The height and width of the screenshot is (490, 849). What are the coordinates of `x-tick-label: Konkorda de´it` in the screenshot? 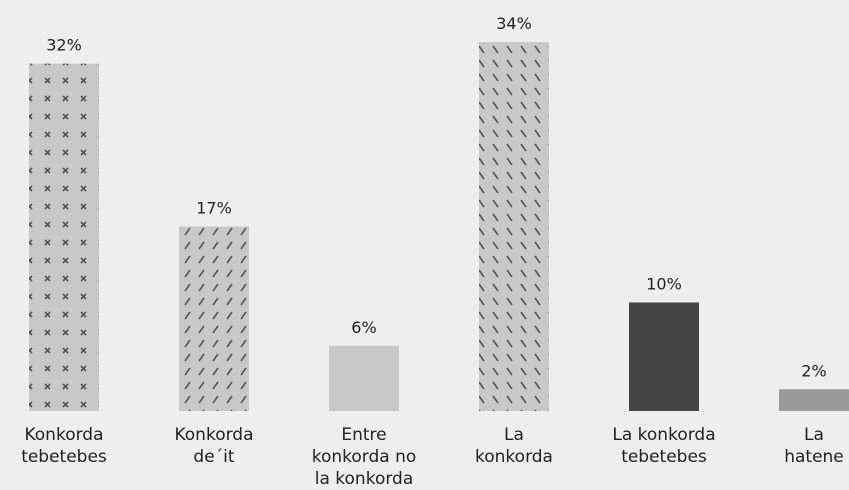 It's located at (214, 446).